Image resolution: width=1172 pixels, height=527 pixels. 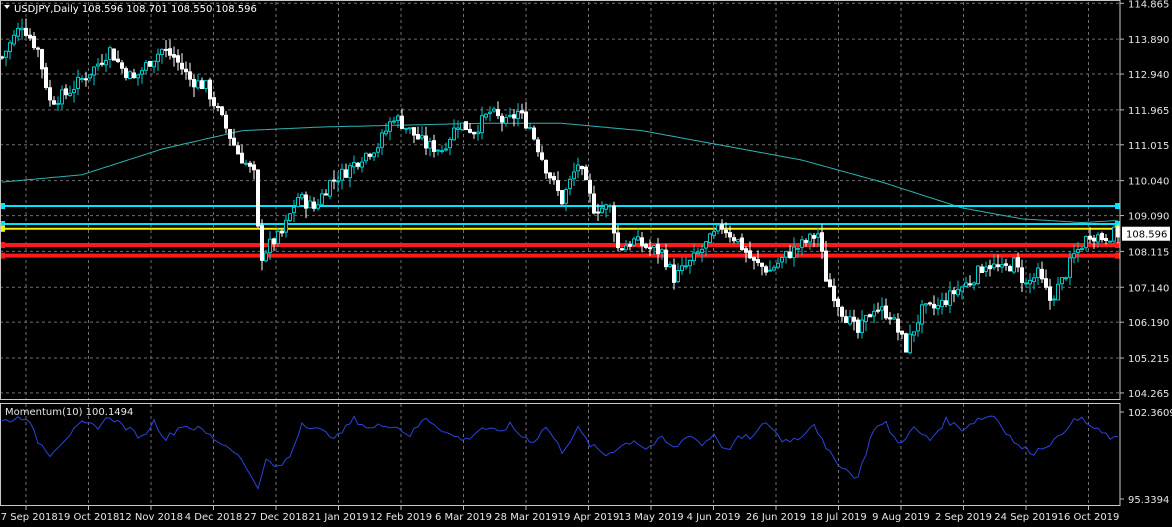 What do you see at coordinates (1148, 40) in the screenshot?
I see `price-tick-label: 113.890` at bounding box center [1148, 40].